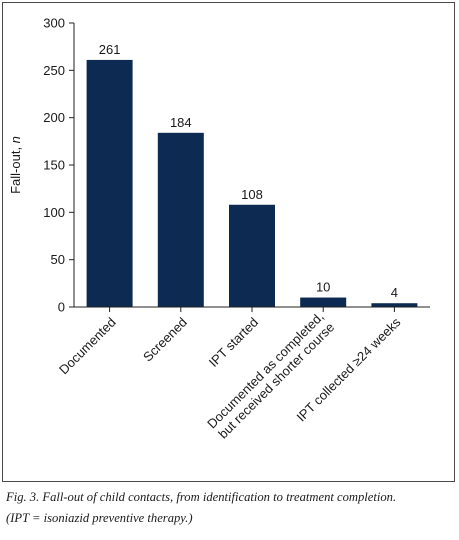 The image size is (459, 540). Describe the element at coordinates (165, 340) in the screenshot. I see `x-tick-label: Screened` at that location.